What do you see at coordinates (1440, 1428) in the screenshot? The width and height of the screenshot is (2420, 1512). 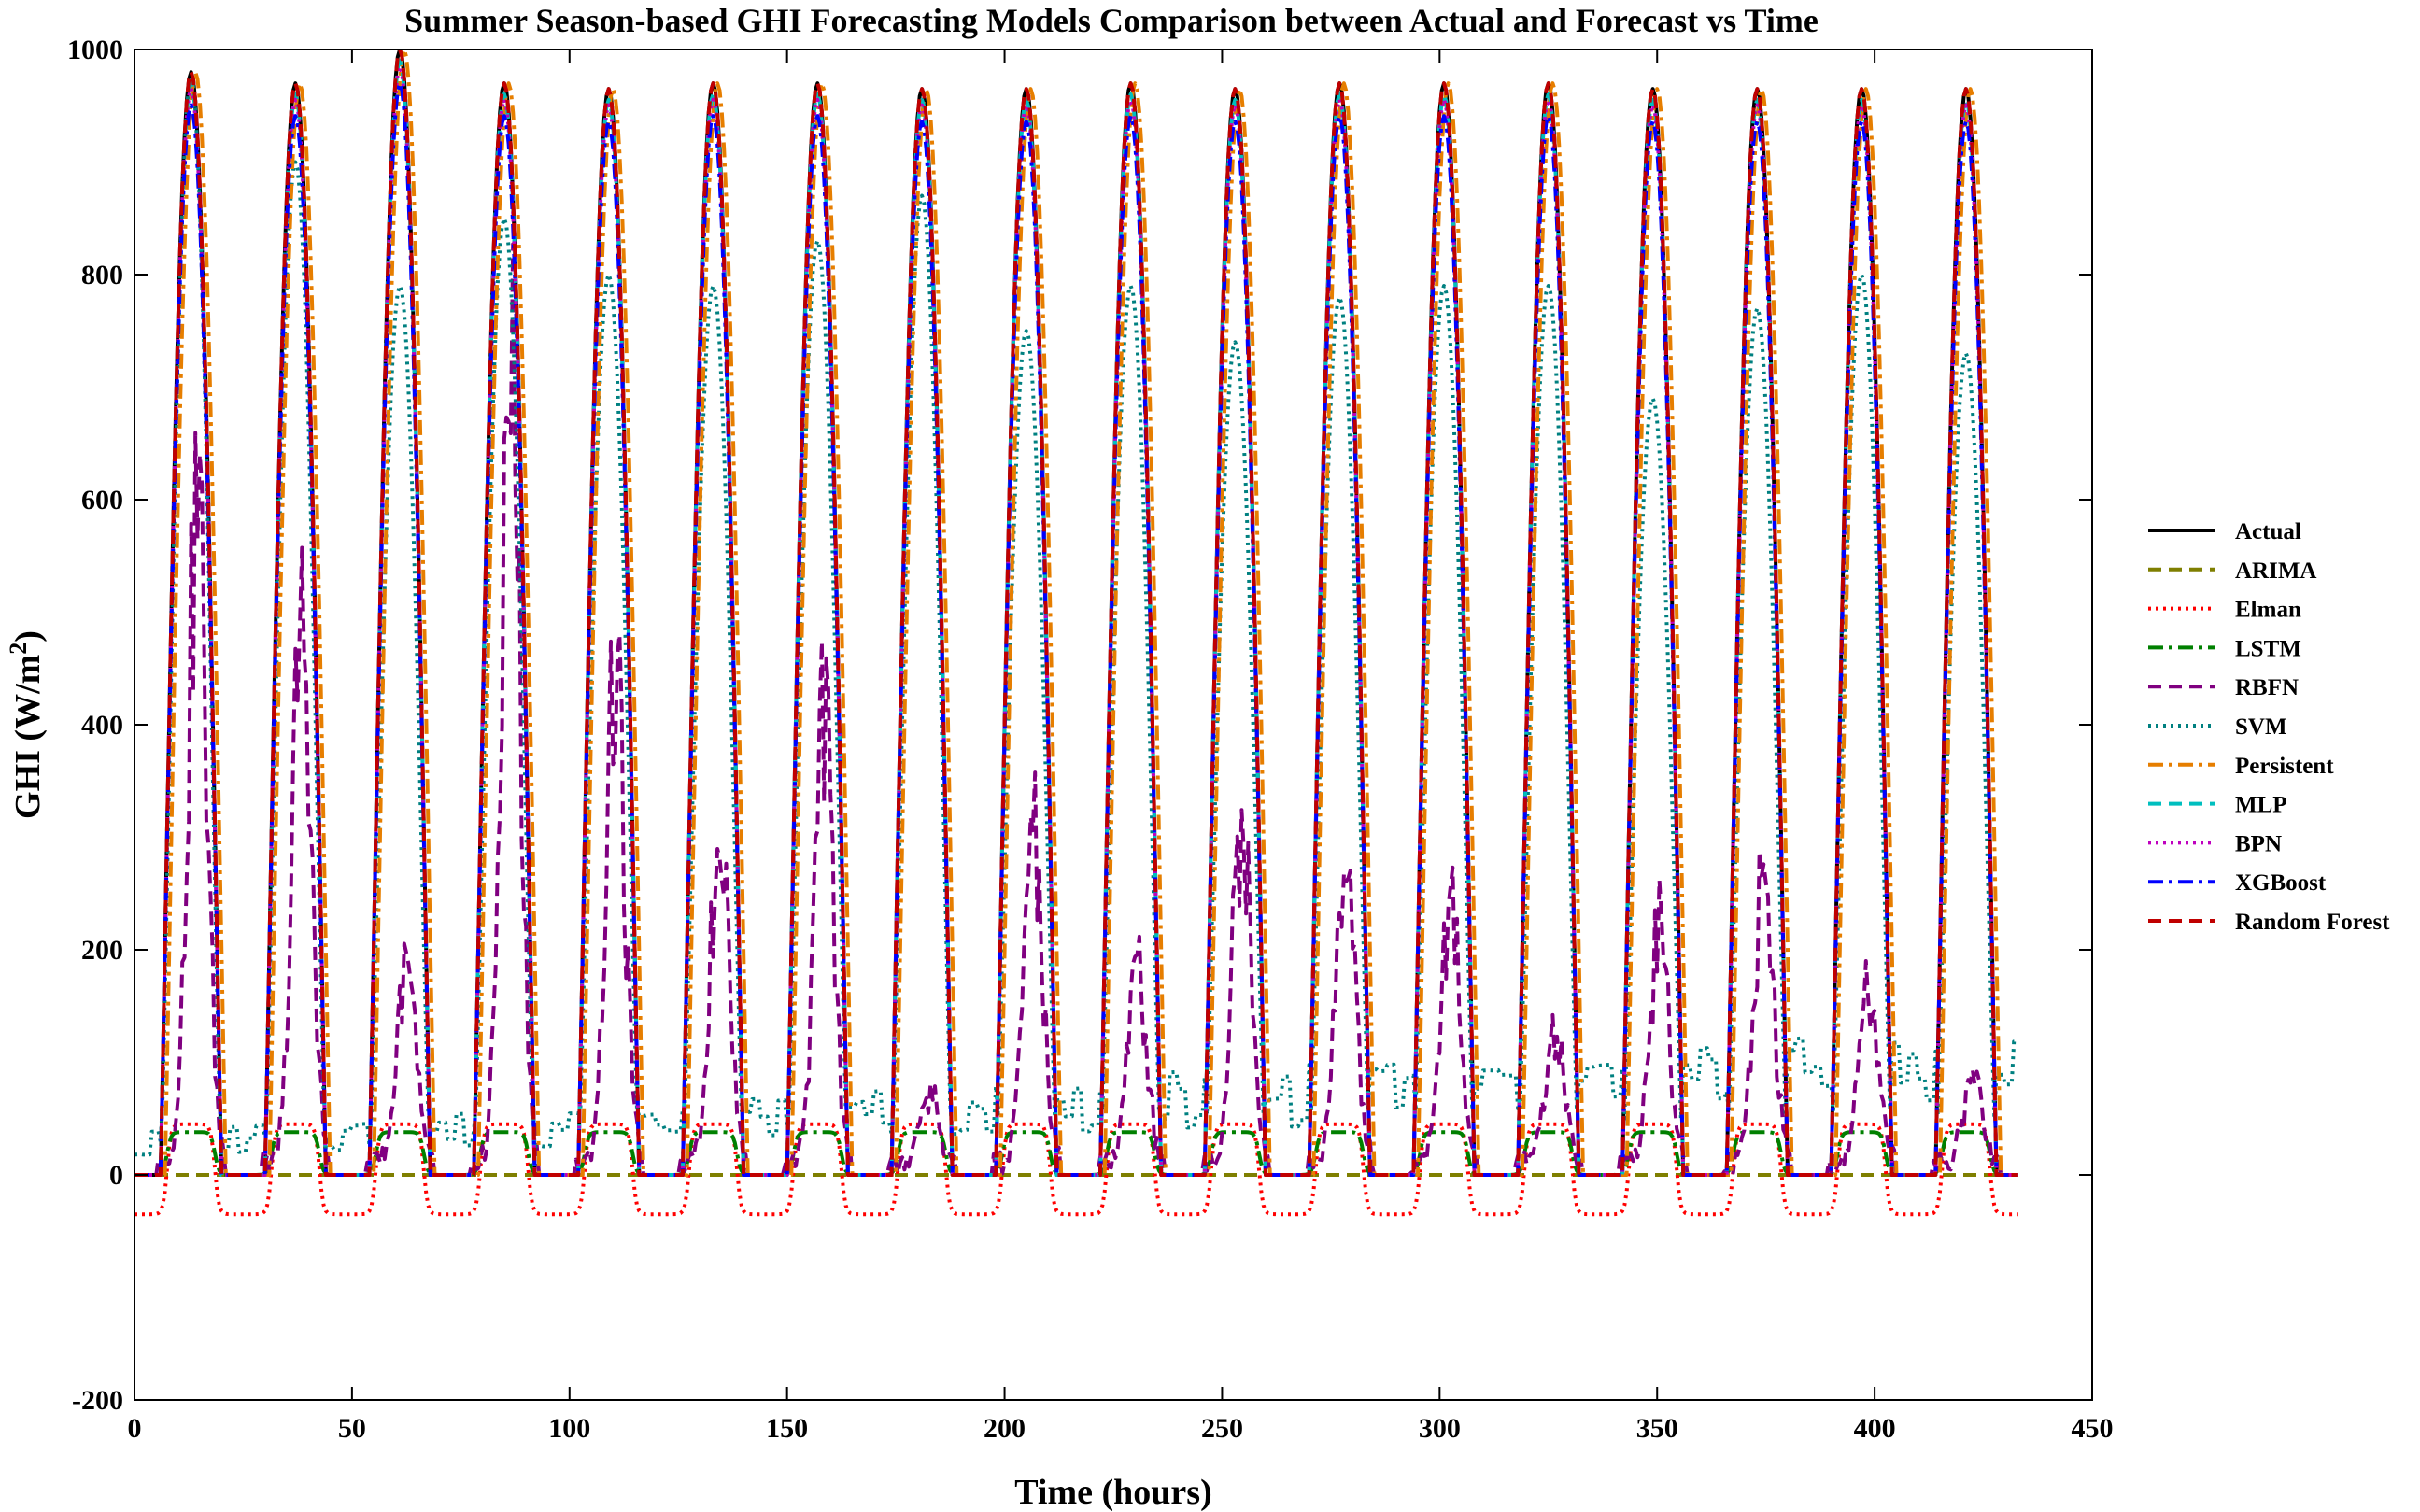 I see `x-tick-label: 300` at bounding box center [1440, 1428].